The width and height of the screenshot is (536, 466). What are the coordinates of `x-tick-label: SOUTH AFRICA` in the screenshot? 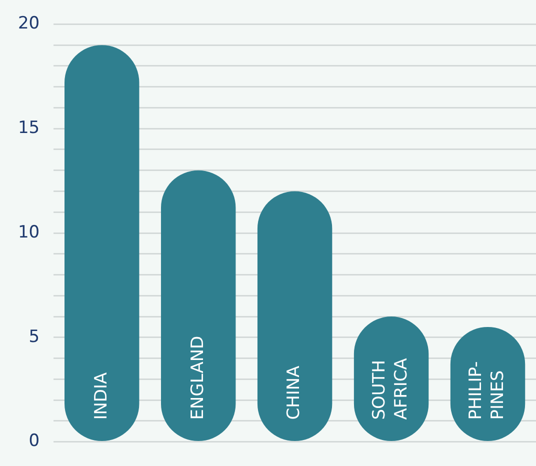 It's located at (391, 389).